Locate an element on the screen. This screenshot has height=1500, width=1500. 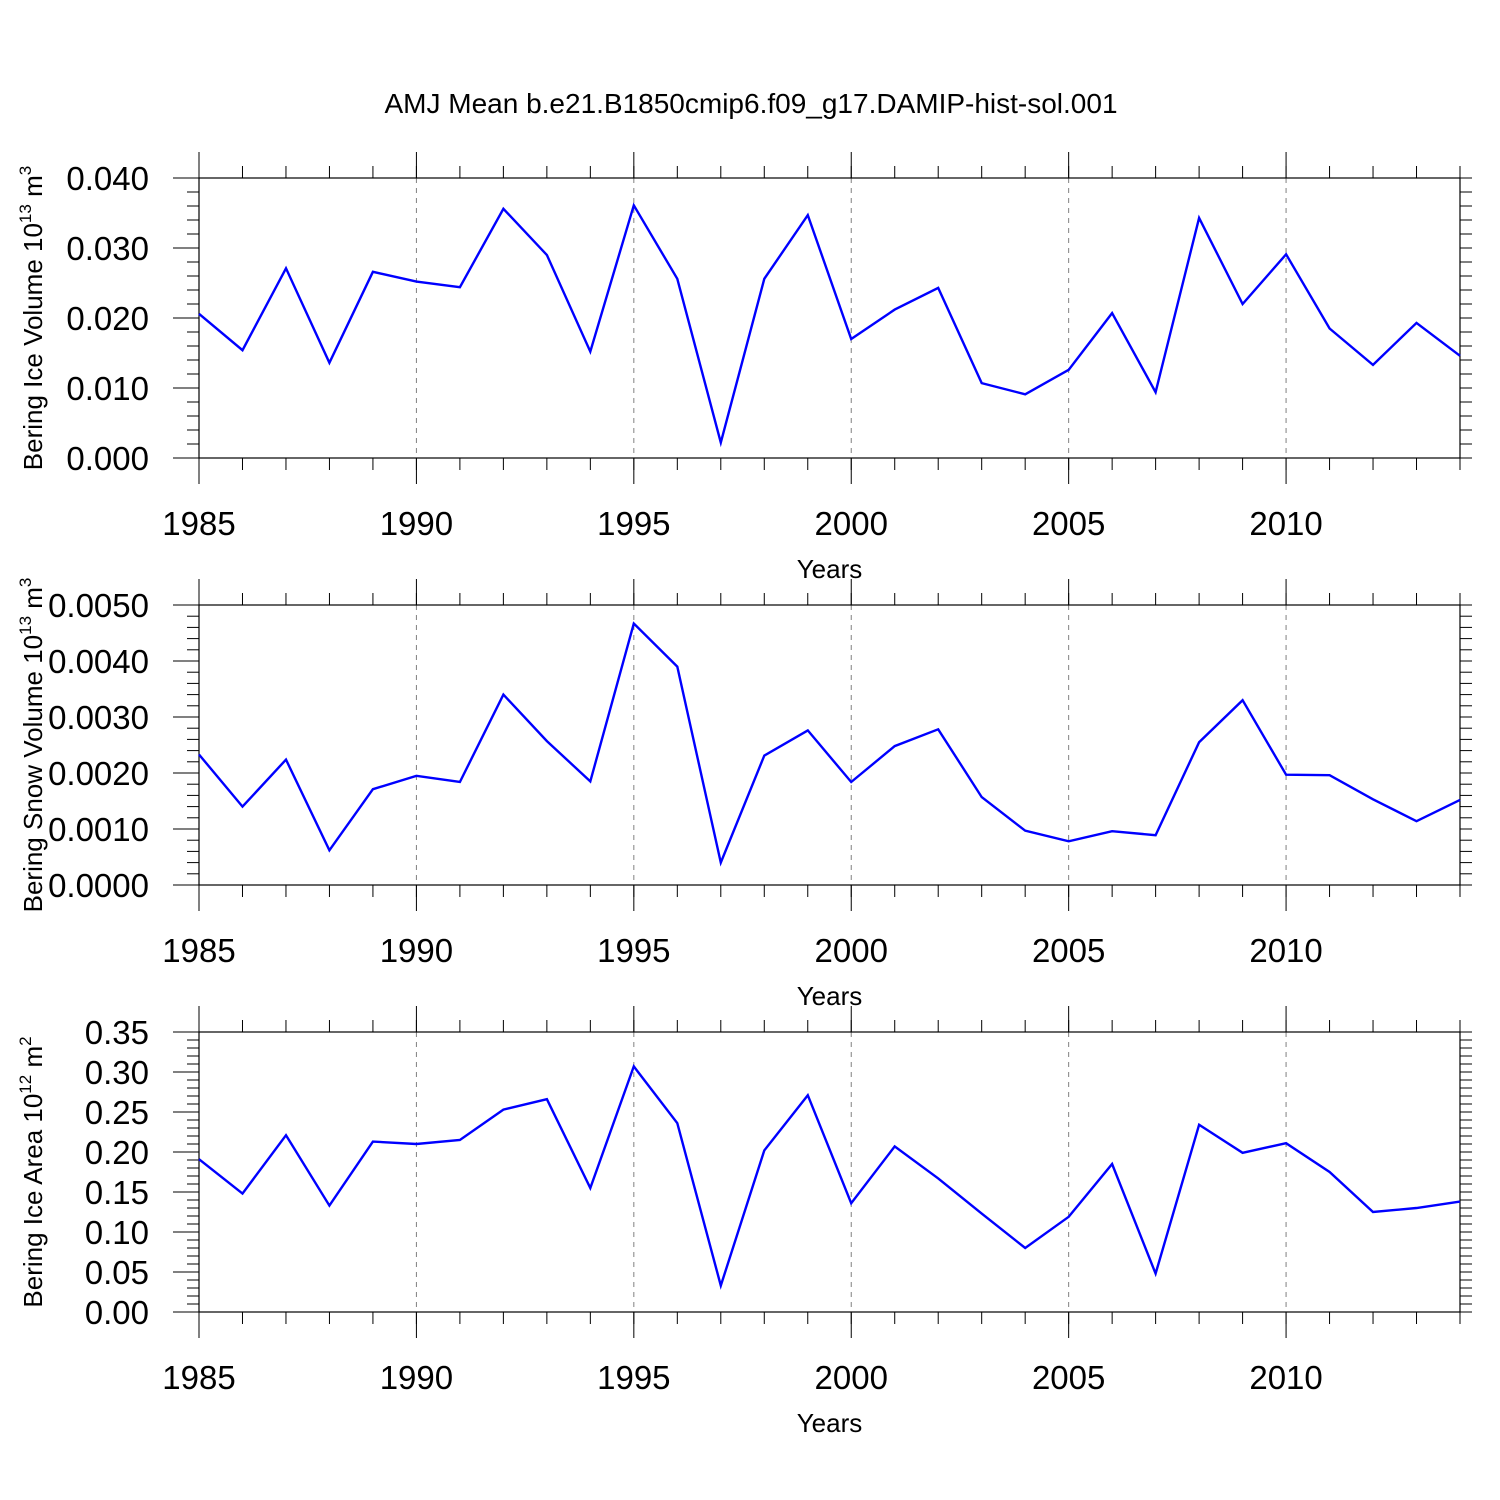
y-tick-label: 0.0040 is located at coordinates (98, 661).